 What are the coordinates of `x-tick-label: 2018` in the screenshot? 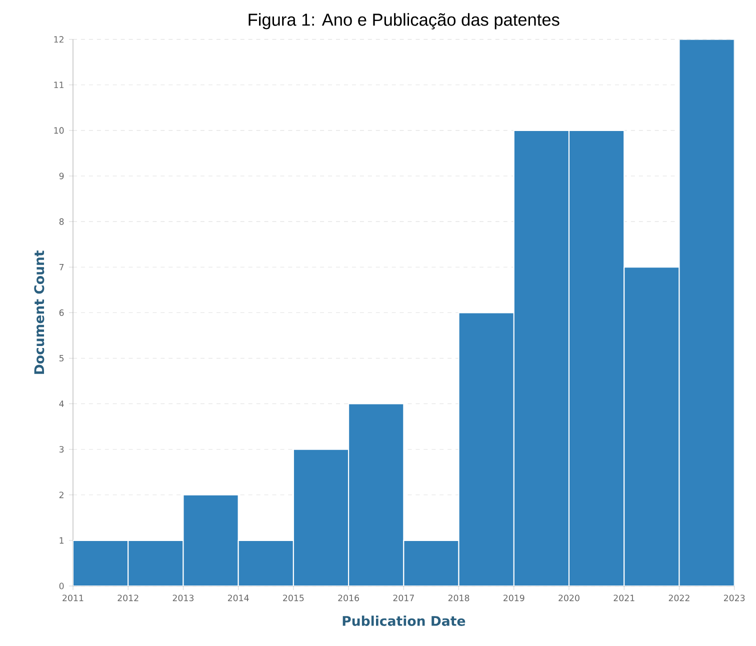 It's located at (459, 598).